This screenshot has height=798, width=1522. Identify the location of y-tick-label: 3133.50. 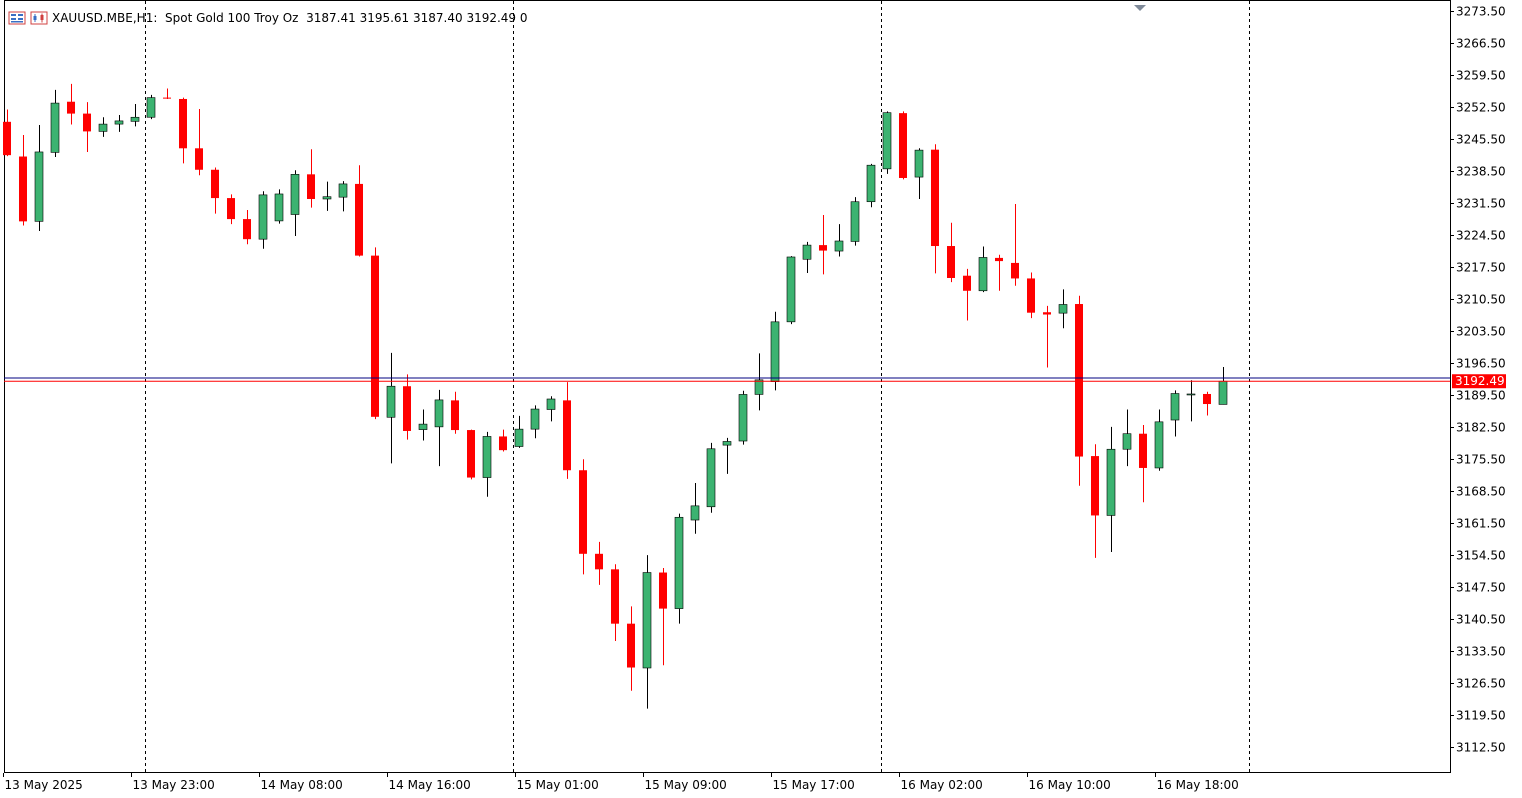
(1481, 652).